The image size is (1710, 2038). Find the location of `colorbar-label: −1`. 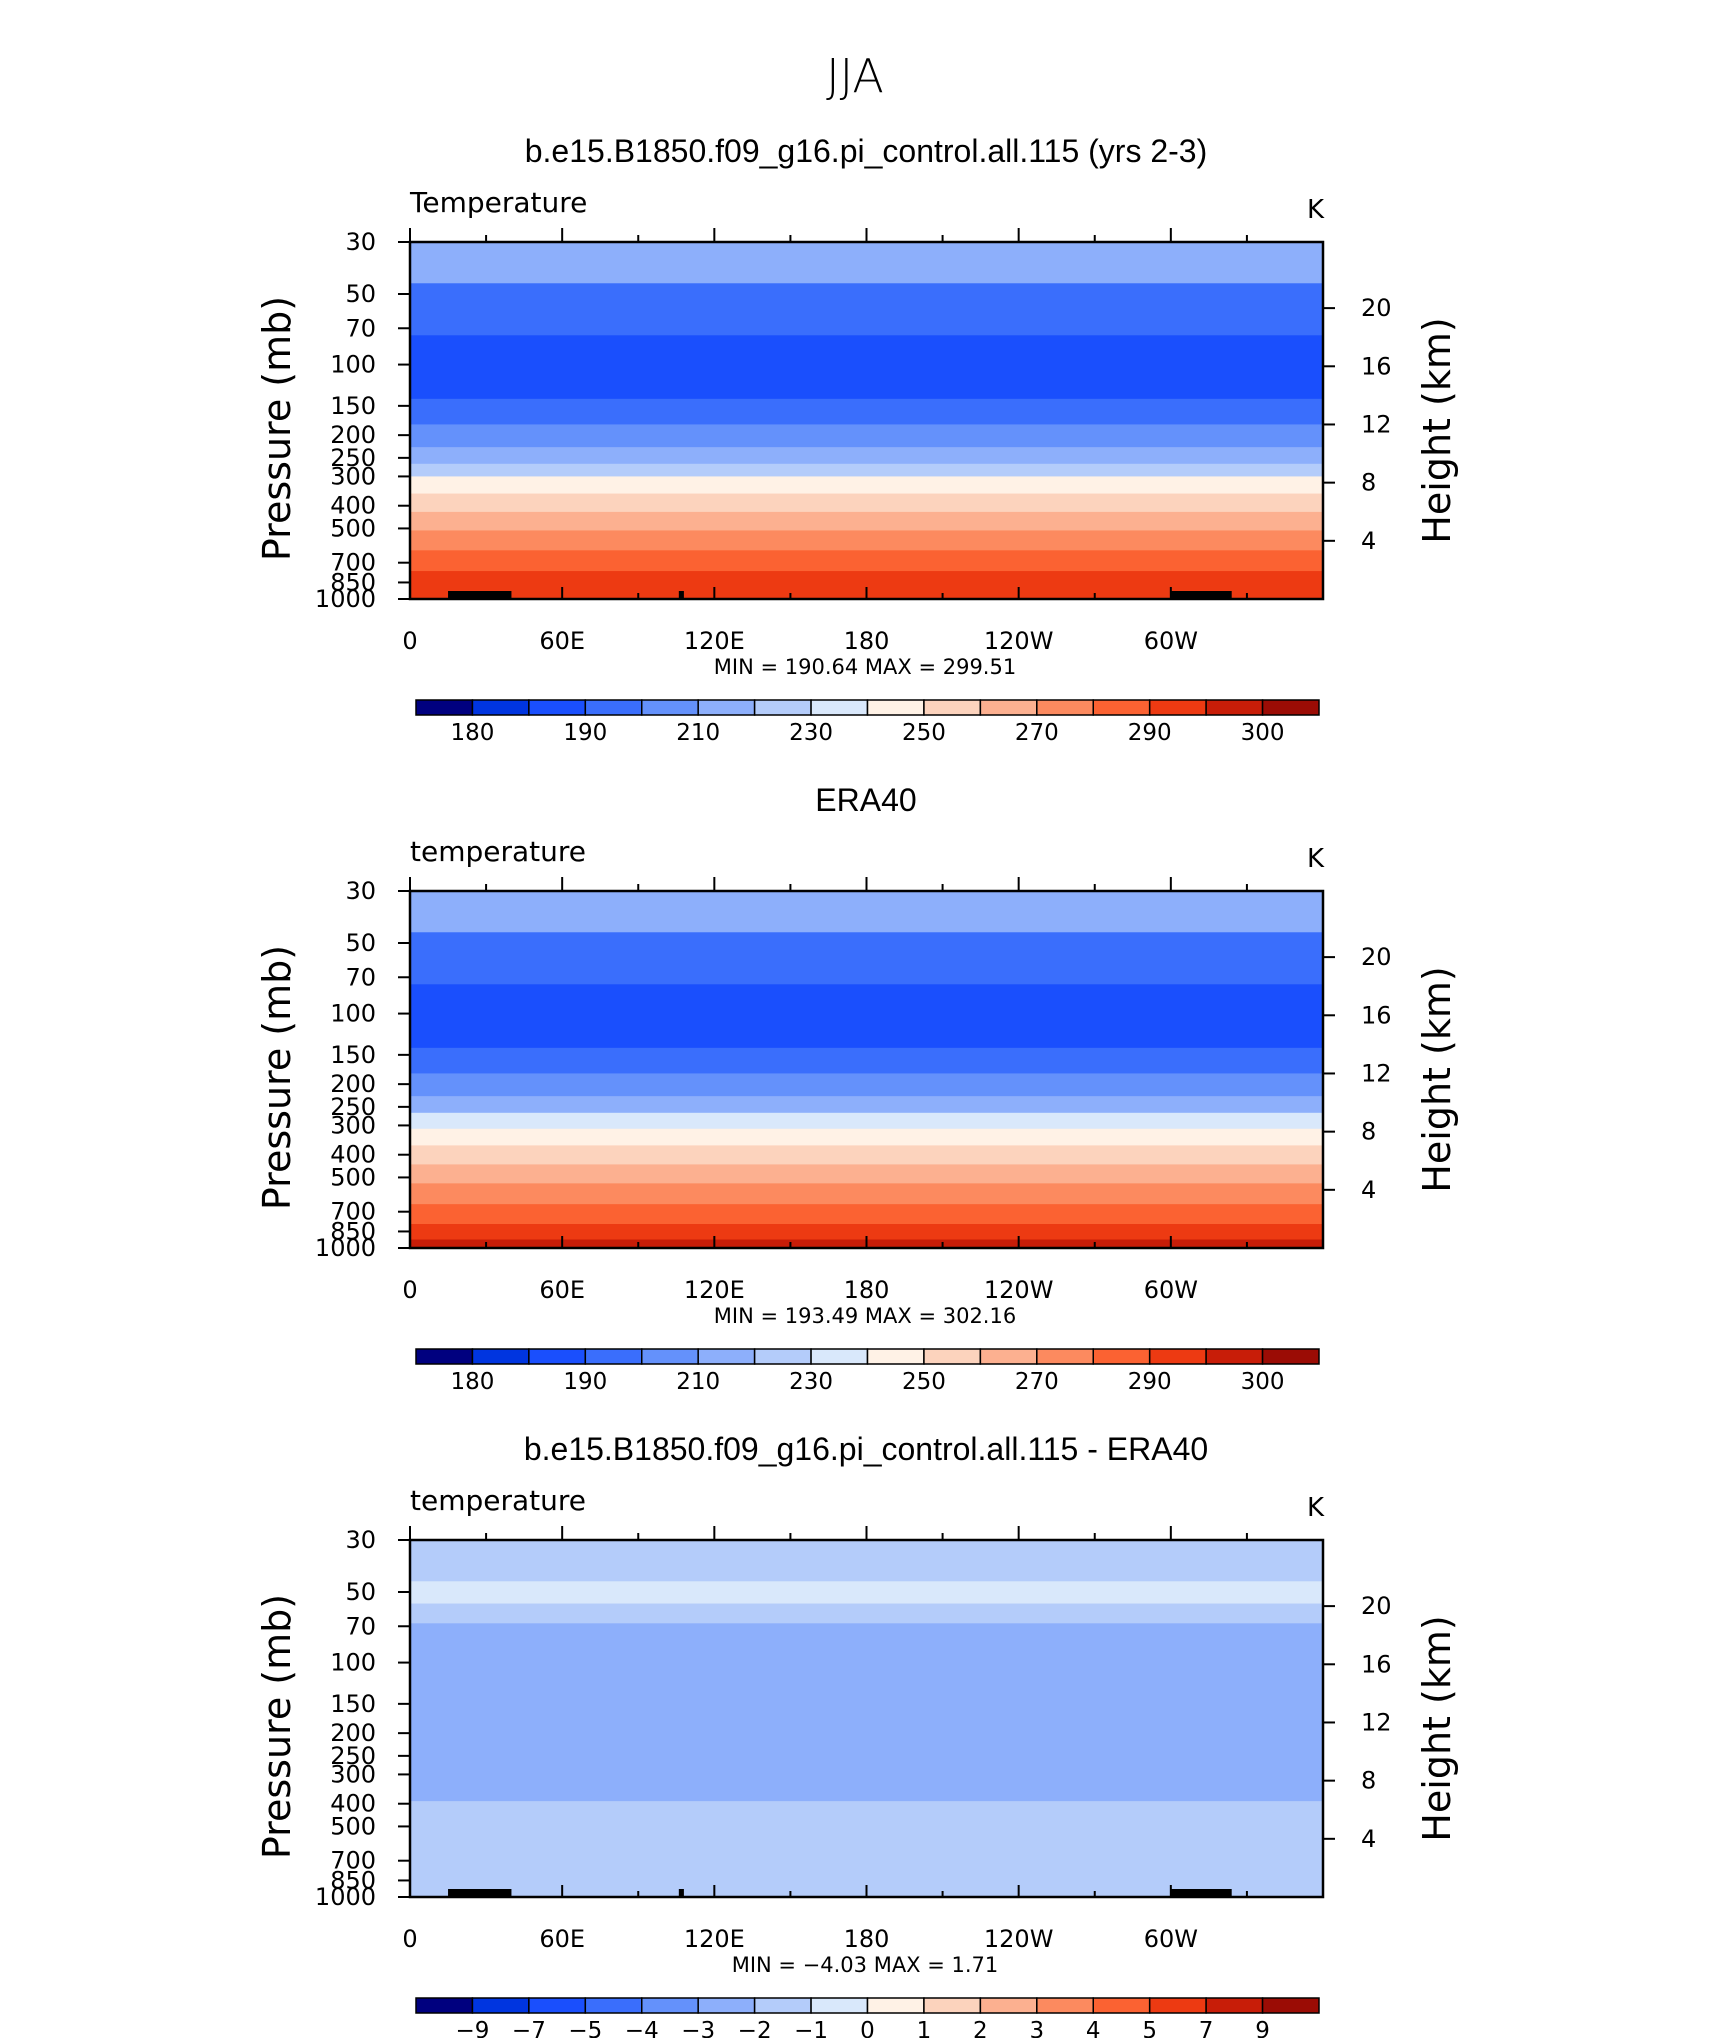

colorbar-label: −1 is located at coordinates (811, 2028).